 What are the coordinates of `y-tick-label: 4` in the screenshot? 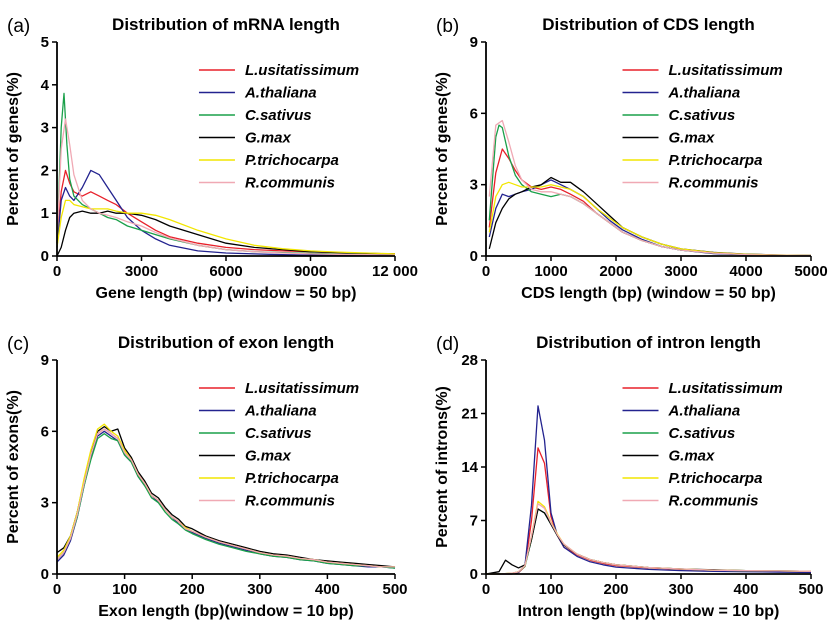 It's located at (45, 85).